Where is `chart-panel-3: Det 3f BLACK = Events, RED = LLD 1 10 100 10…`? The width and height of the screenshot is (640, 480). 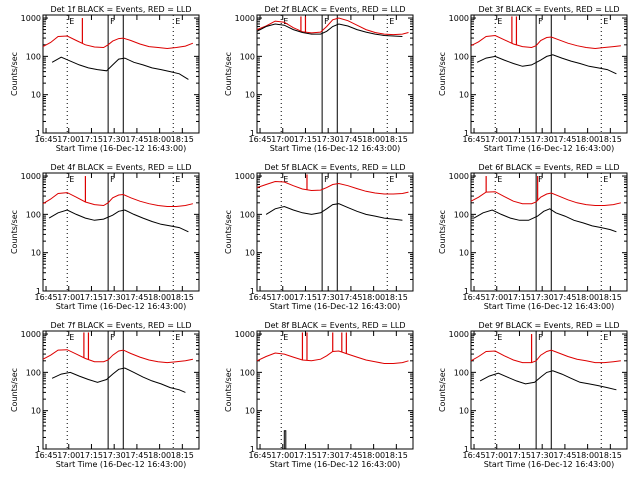 chart-panel-3: Det 3f BLACK = Events, RED = LLD 1 10 100 10… is located at coordinates (533, 79).